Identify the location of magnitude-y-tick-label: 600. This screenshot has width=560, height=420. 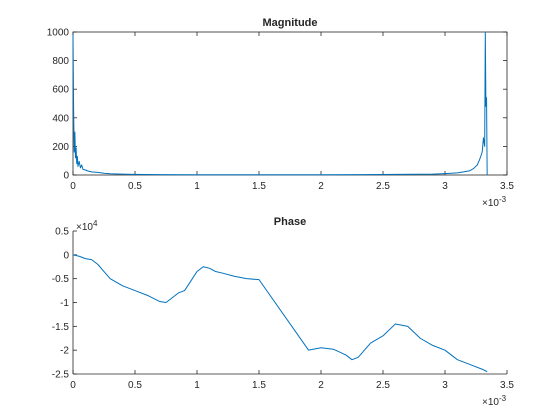
(60, 90).